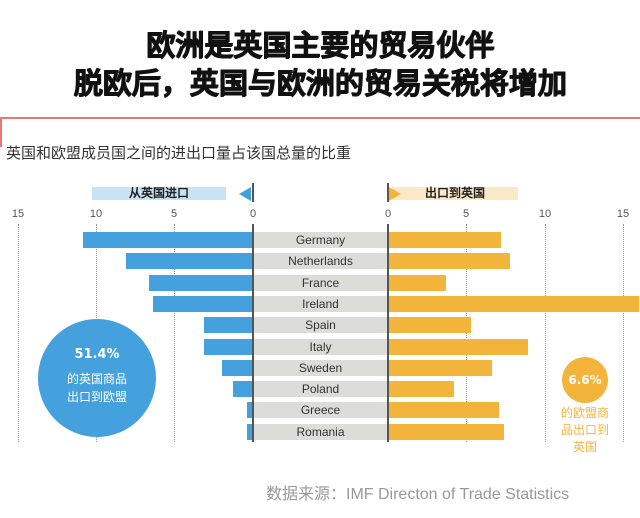 The image size is (640, 518). I want to click on bar-export-spain, so click(429, 325).